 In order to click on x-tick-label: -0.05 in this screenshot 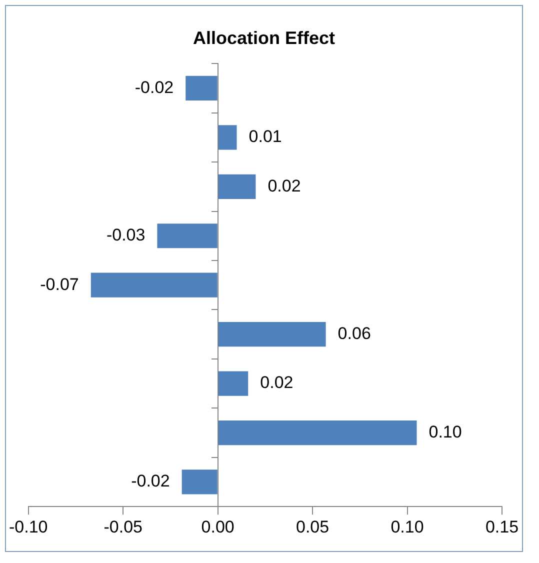, I will do `click(123, 526)`.